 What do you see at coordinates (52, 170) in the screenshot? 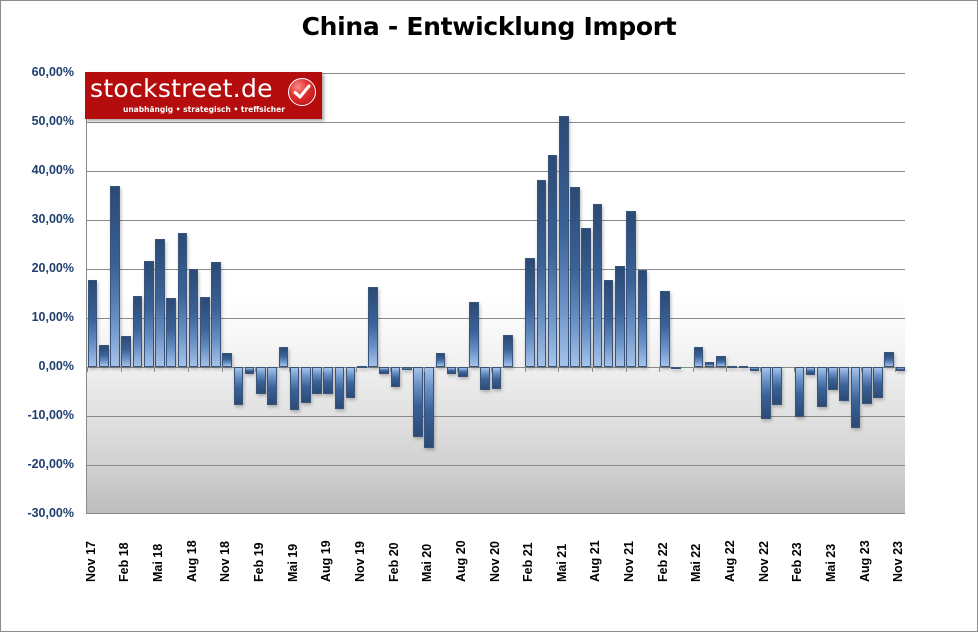
I see `y-axis-label: 40,00%` at bounding box center [52, 170].